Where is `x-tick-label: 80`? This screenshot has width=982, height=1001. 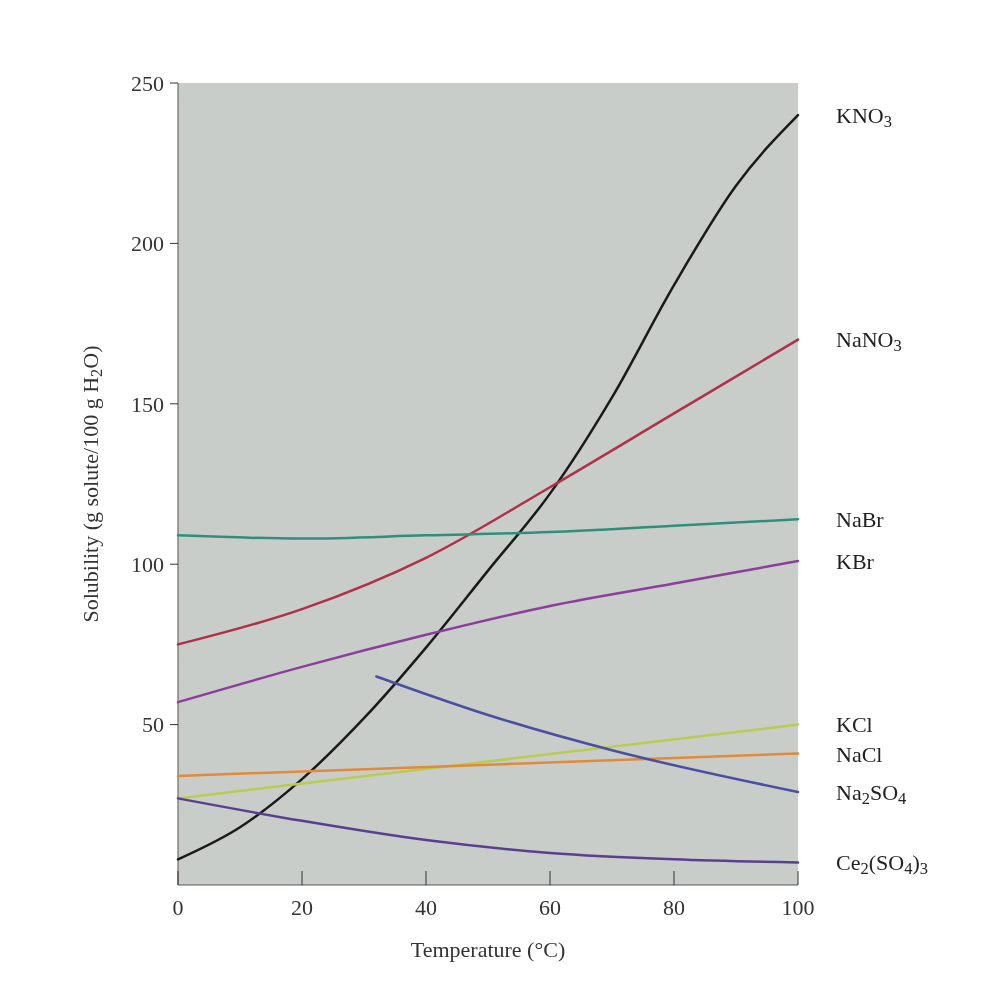 x-tick-label: 80 is located at coordinates (674, 907).